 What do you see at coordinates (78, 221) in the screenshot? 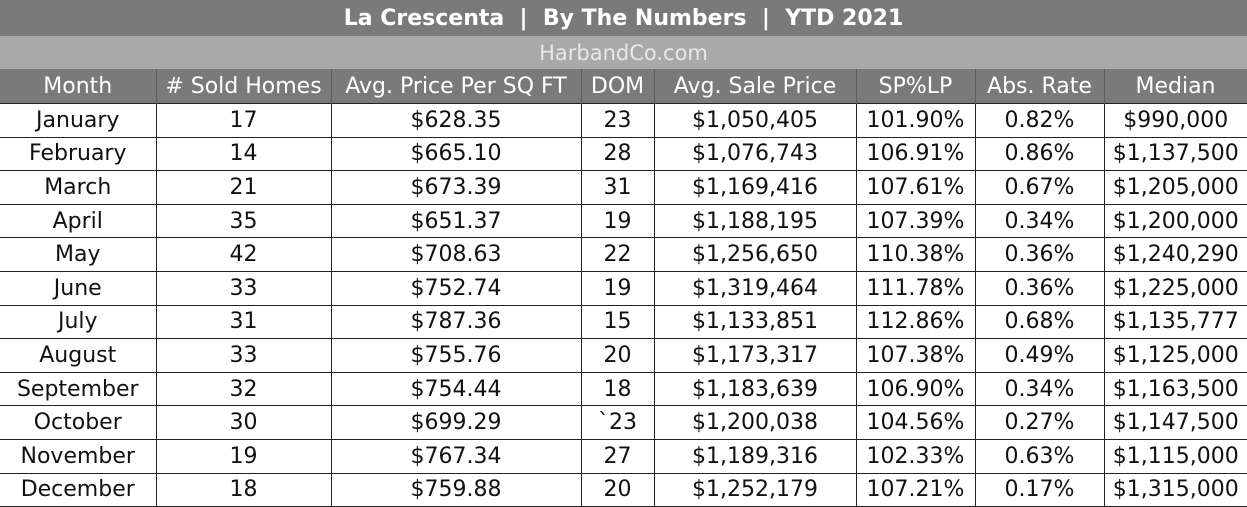
I see `cell-month: April` at bounding box center [78, 221].